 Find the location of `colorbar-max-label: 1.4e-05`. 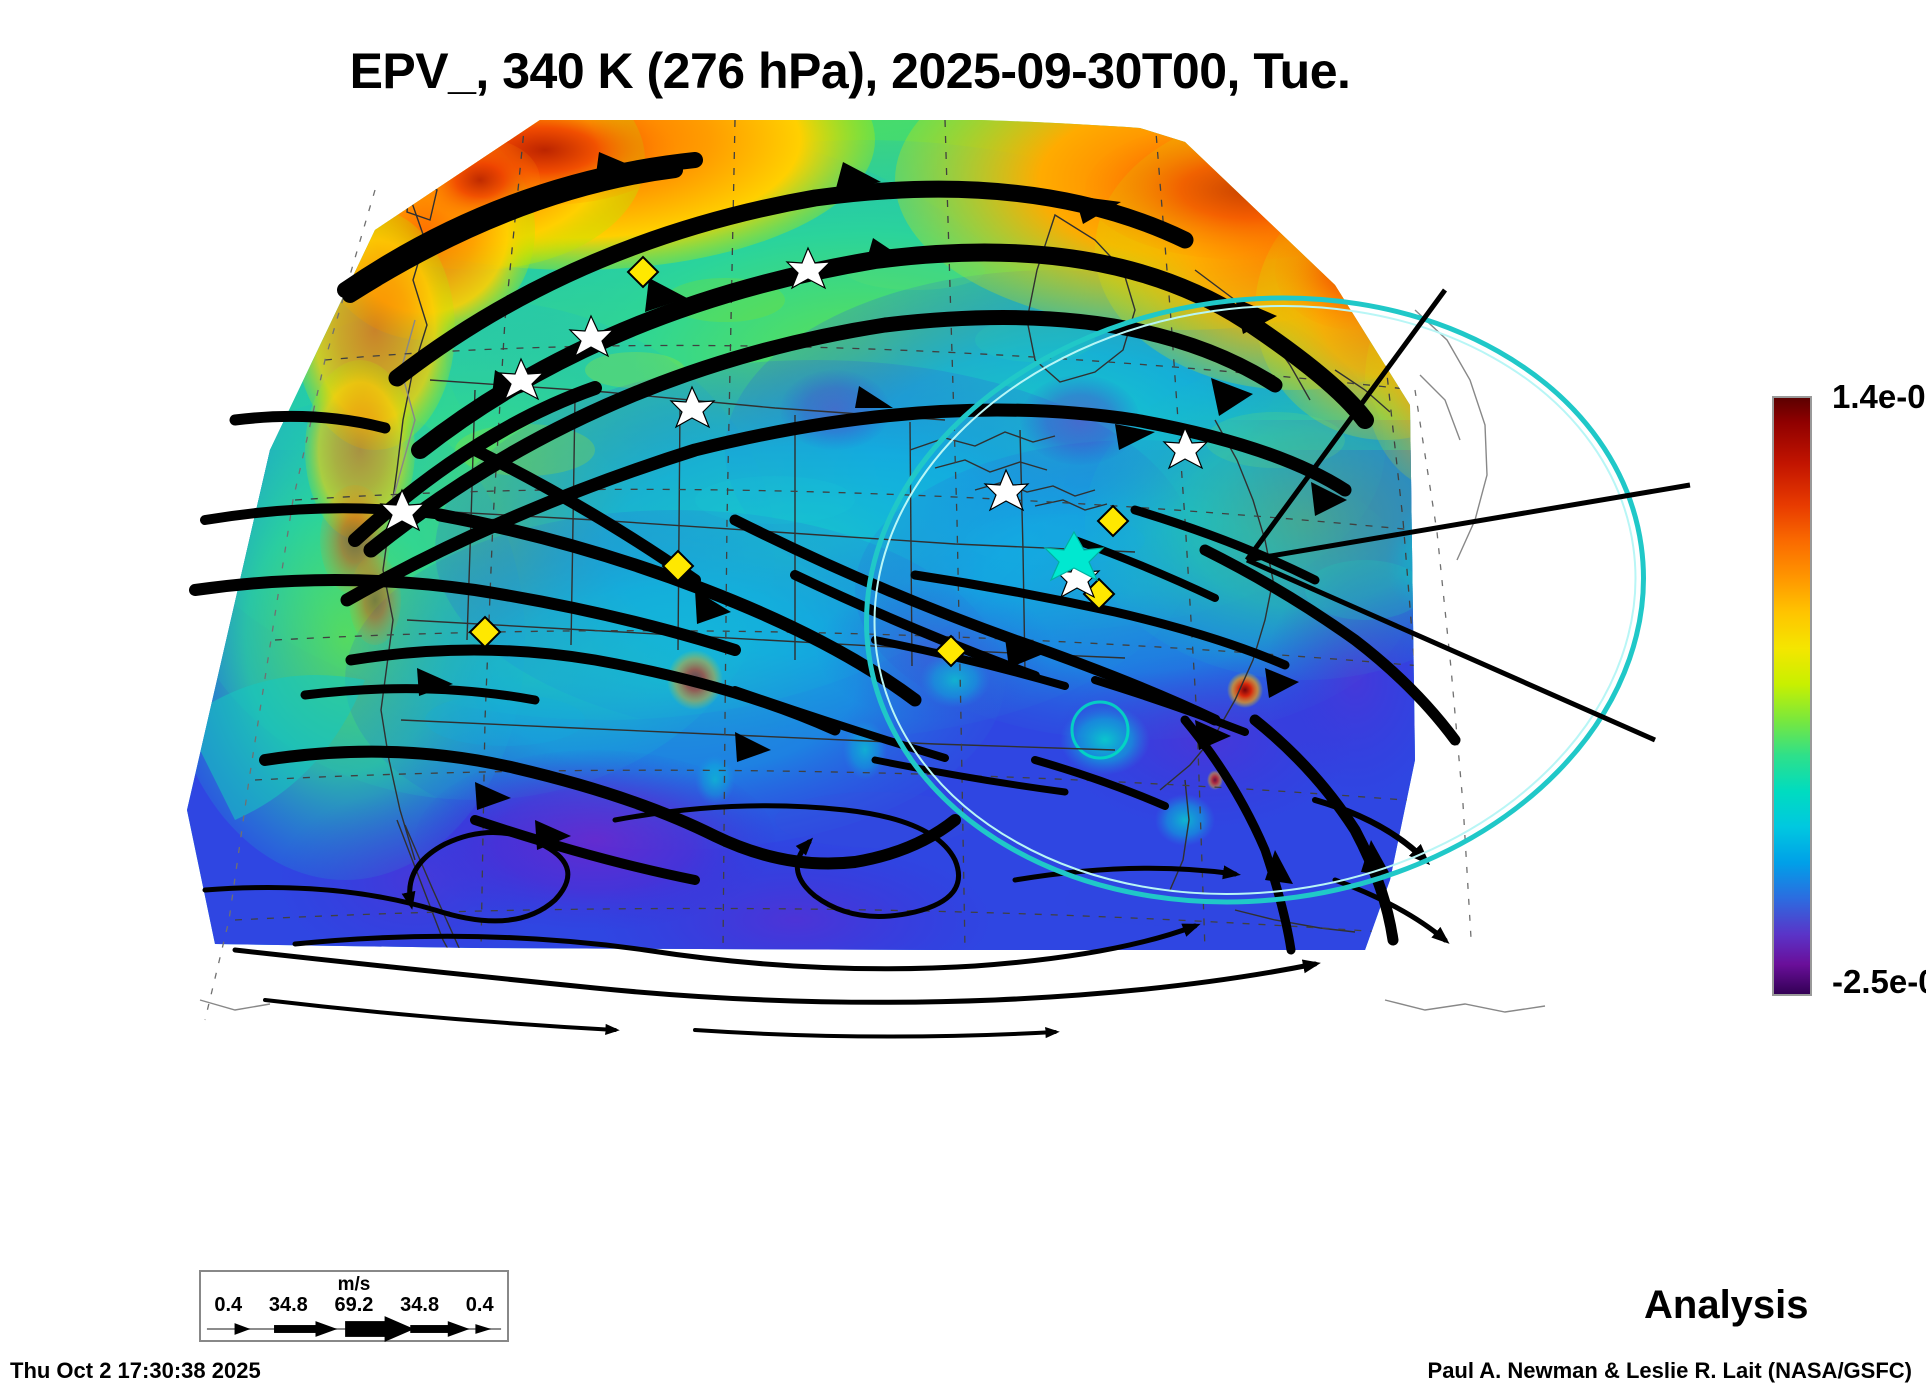

colorbar-max-label: 1.4e-05 is located at coordinates (1879, 396).